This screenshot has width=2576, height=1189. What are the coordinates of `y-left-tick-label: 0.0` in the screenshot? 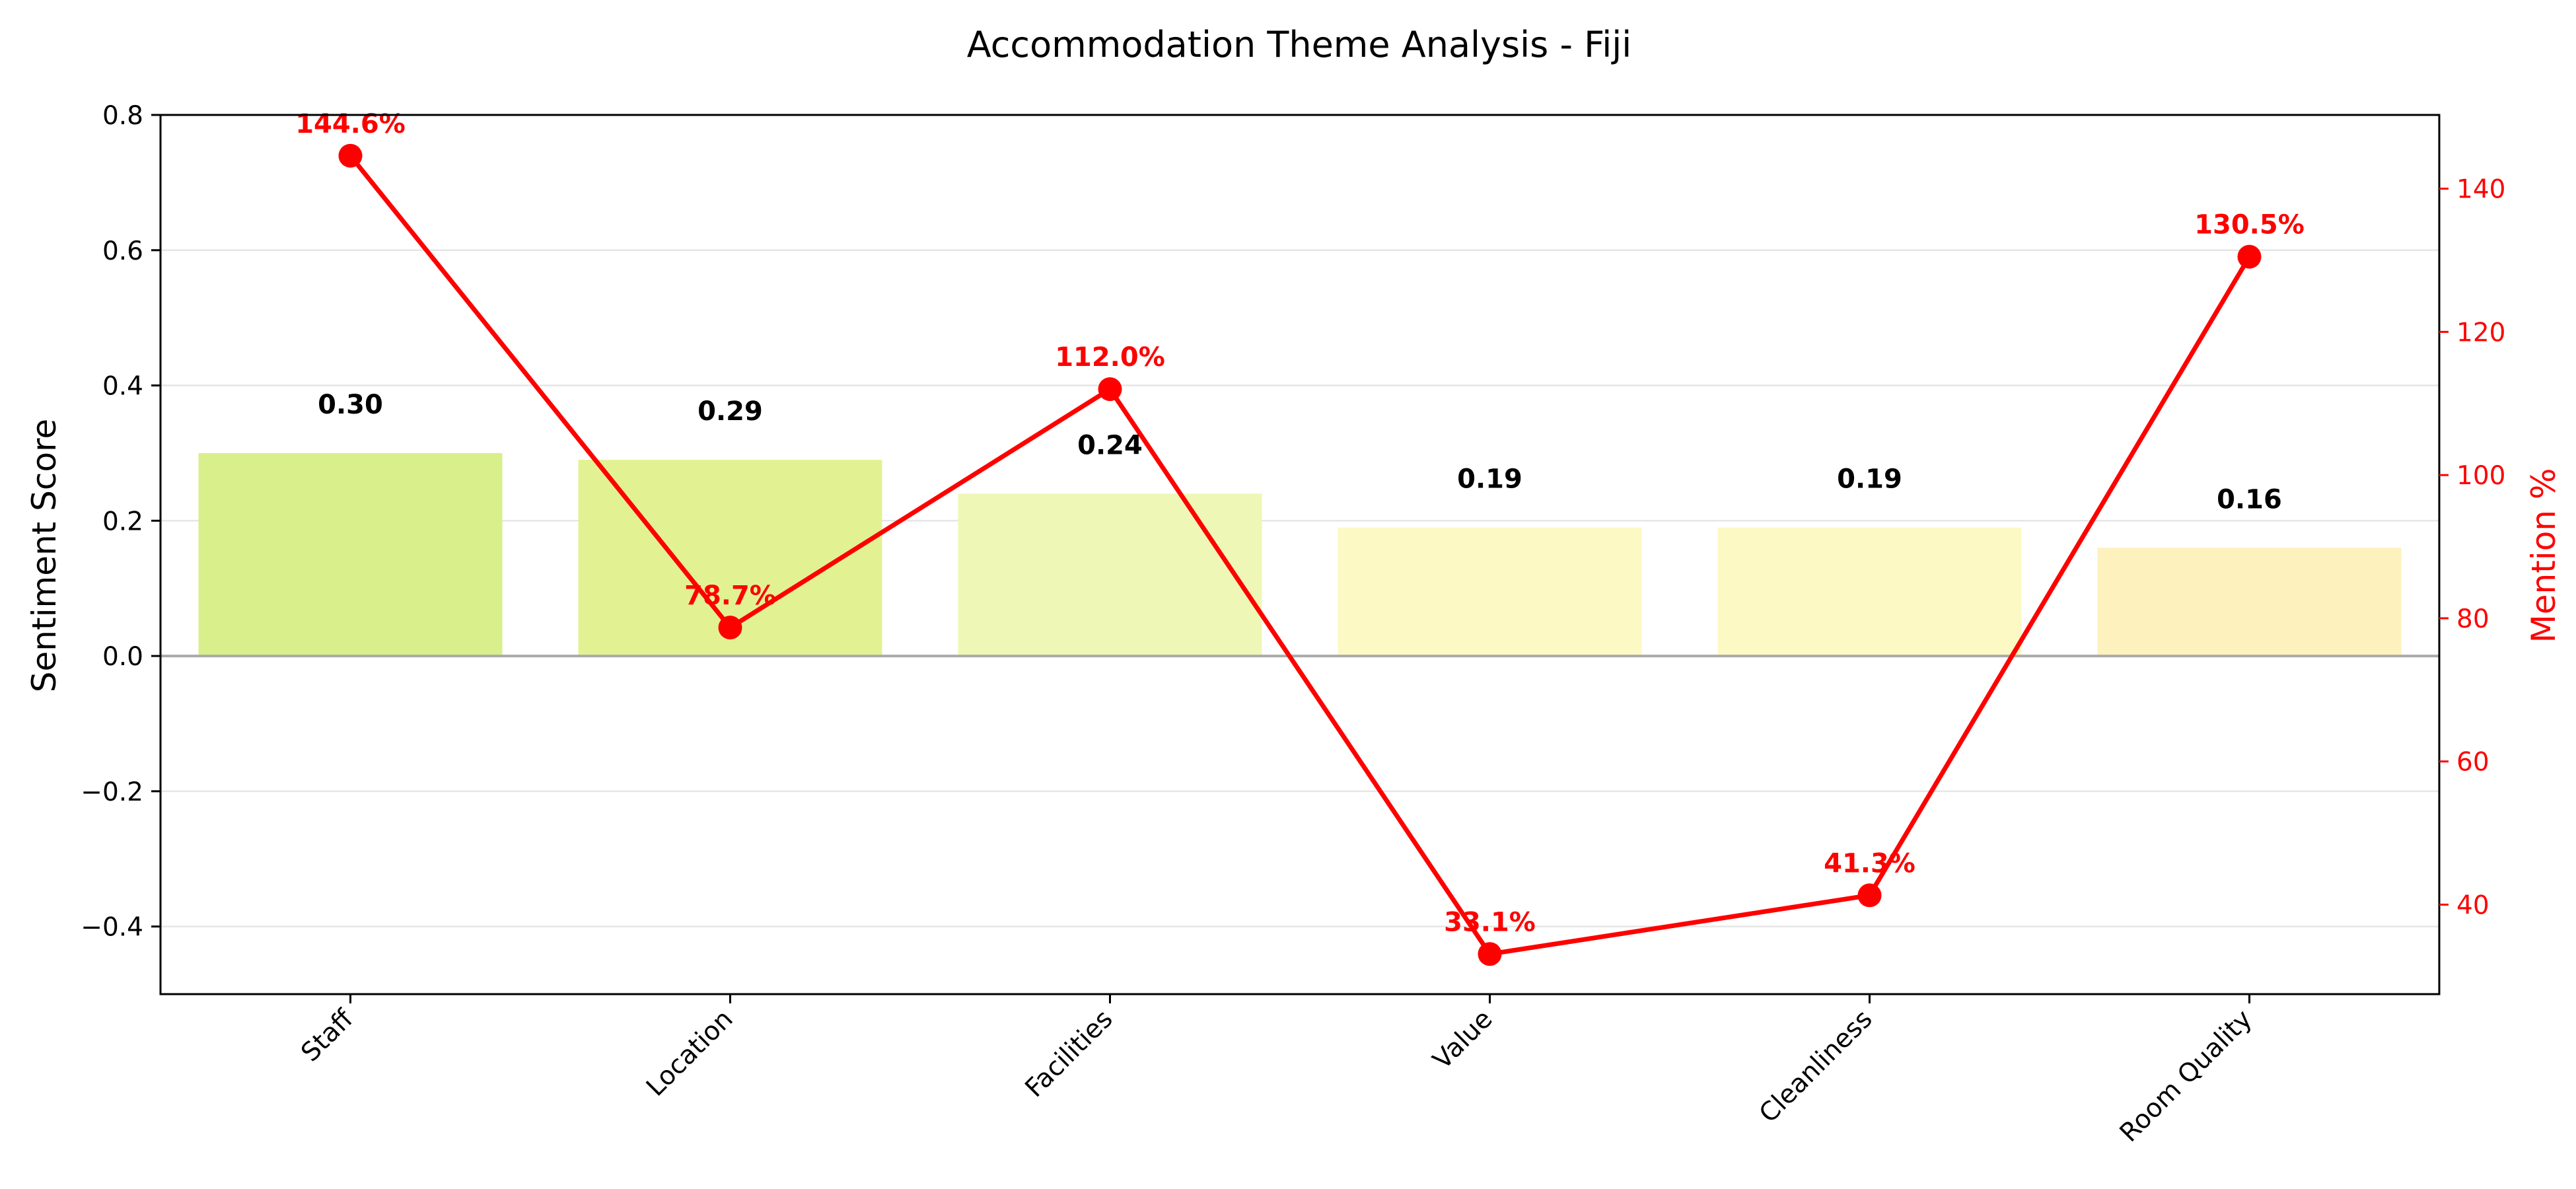 It's located at (122, 657).